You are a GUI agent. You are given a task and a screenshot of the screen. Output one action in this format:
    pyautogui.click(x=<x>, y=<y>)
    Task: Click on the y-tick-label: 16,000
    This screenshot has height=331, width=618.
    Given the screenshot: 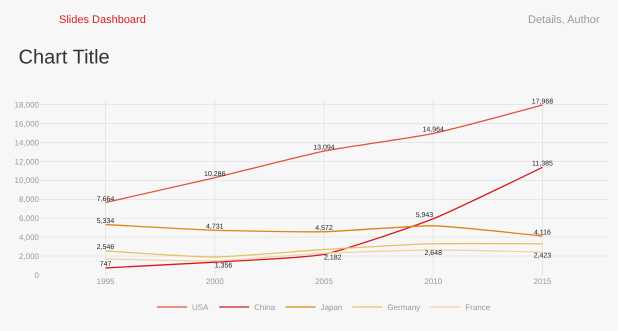 What is the action you would take?
    pyautogui.click(x=27, y=123)
    